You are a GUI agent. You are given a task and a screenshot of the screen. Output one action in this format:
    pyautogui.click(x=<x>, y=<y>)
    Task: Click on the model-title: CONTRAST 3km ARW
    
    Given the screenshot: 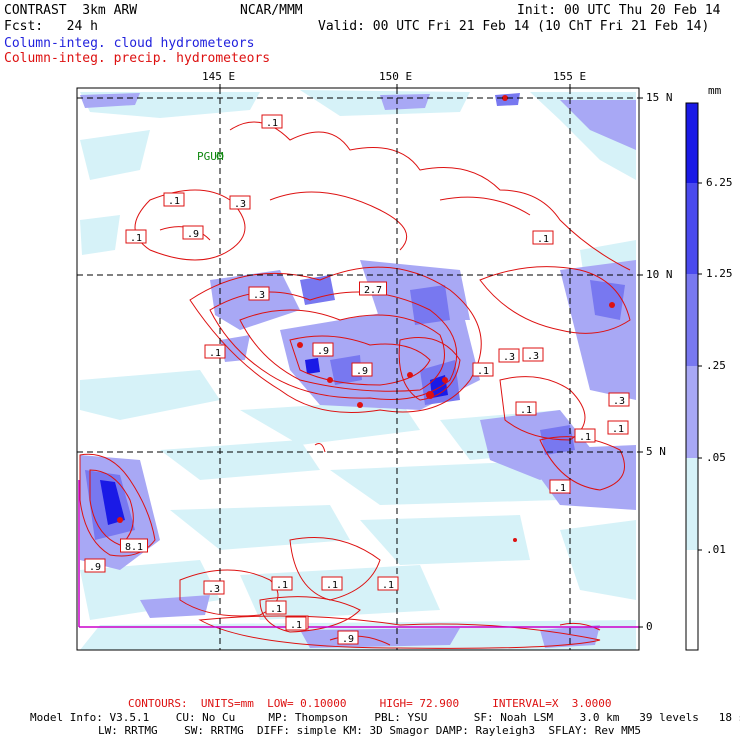 What is the action you would take?
    pyautogui.click(x=71, y=10)
    